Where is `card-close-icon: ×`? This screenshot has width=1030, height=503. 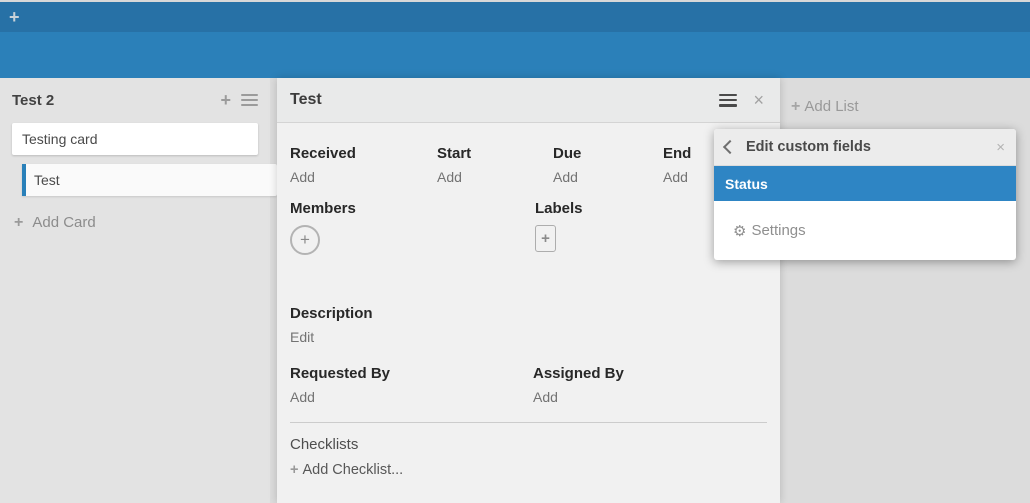
card-close-icon: × is located at coordinates (758, 100).